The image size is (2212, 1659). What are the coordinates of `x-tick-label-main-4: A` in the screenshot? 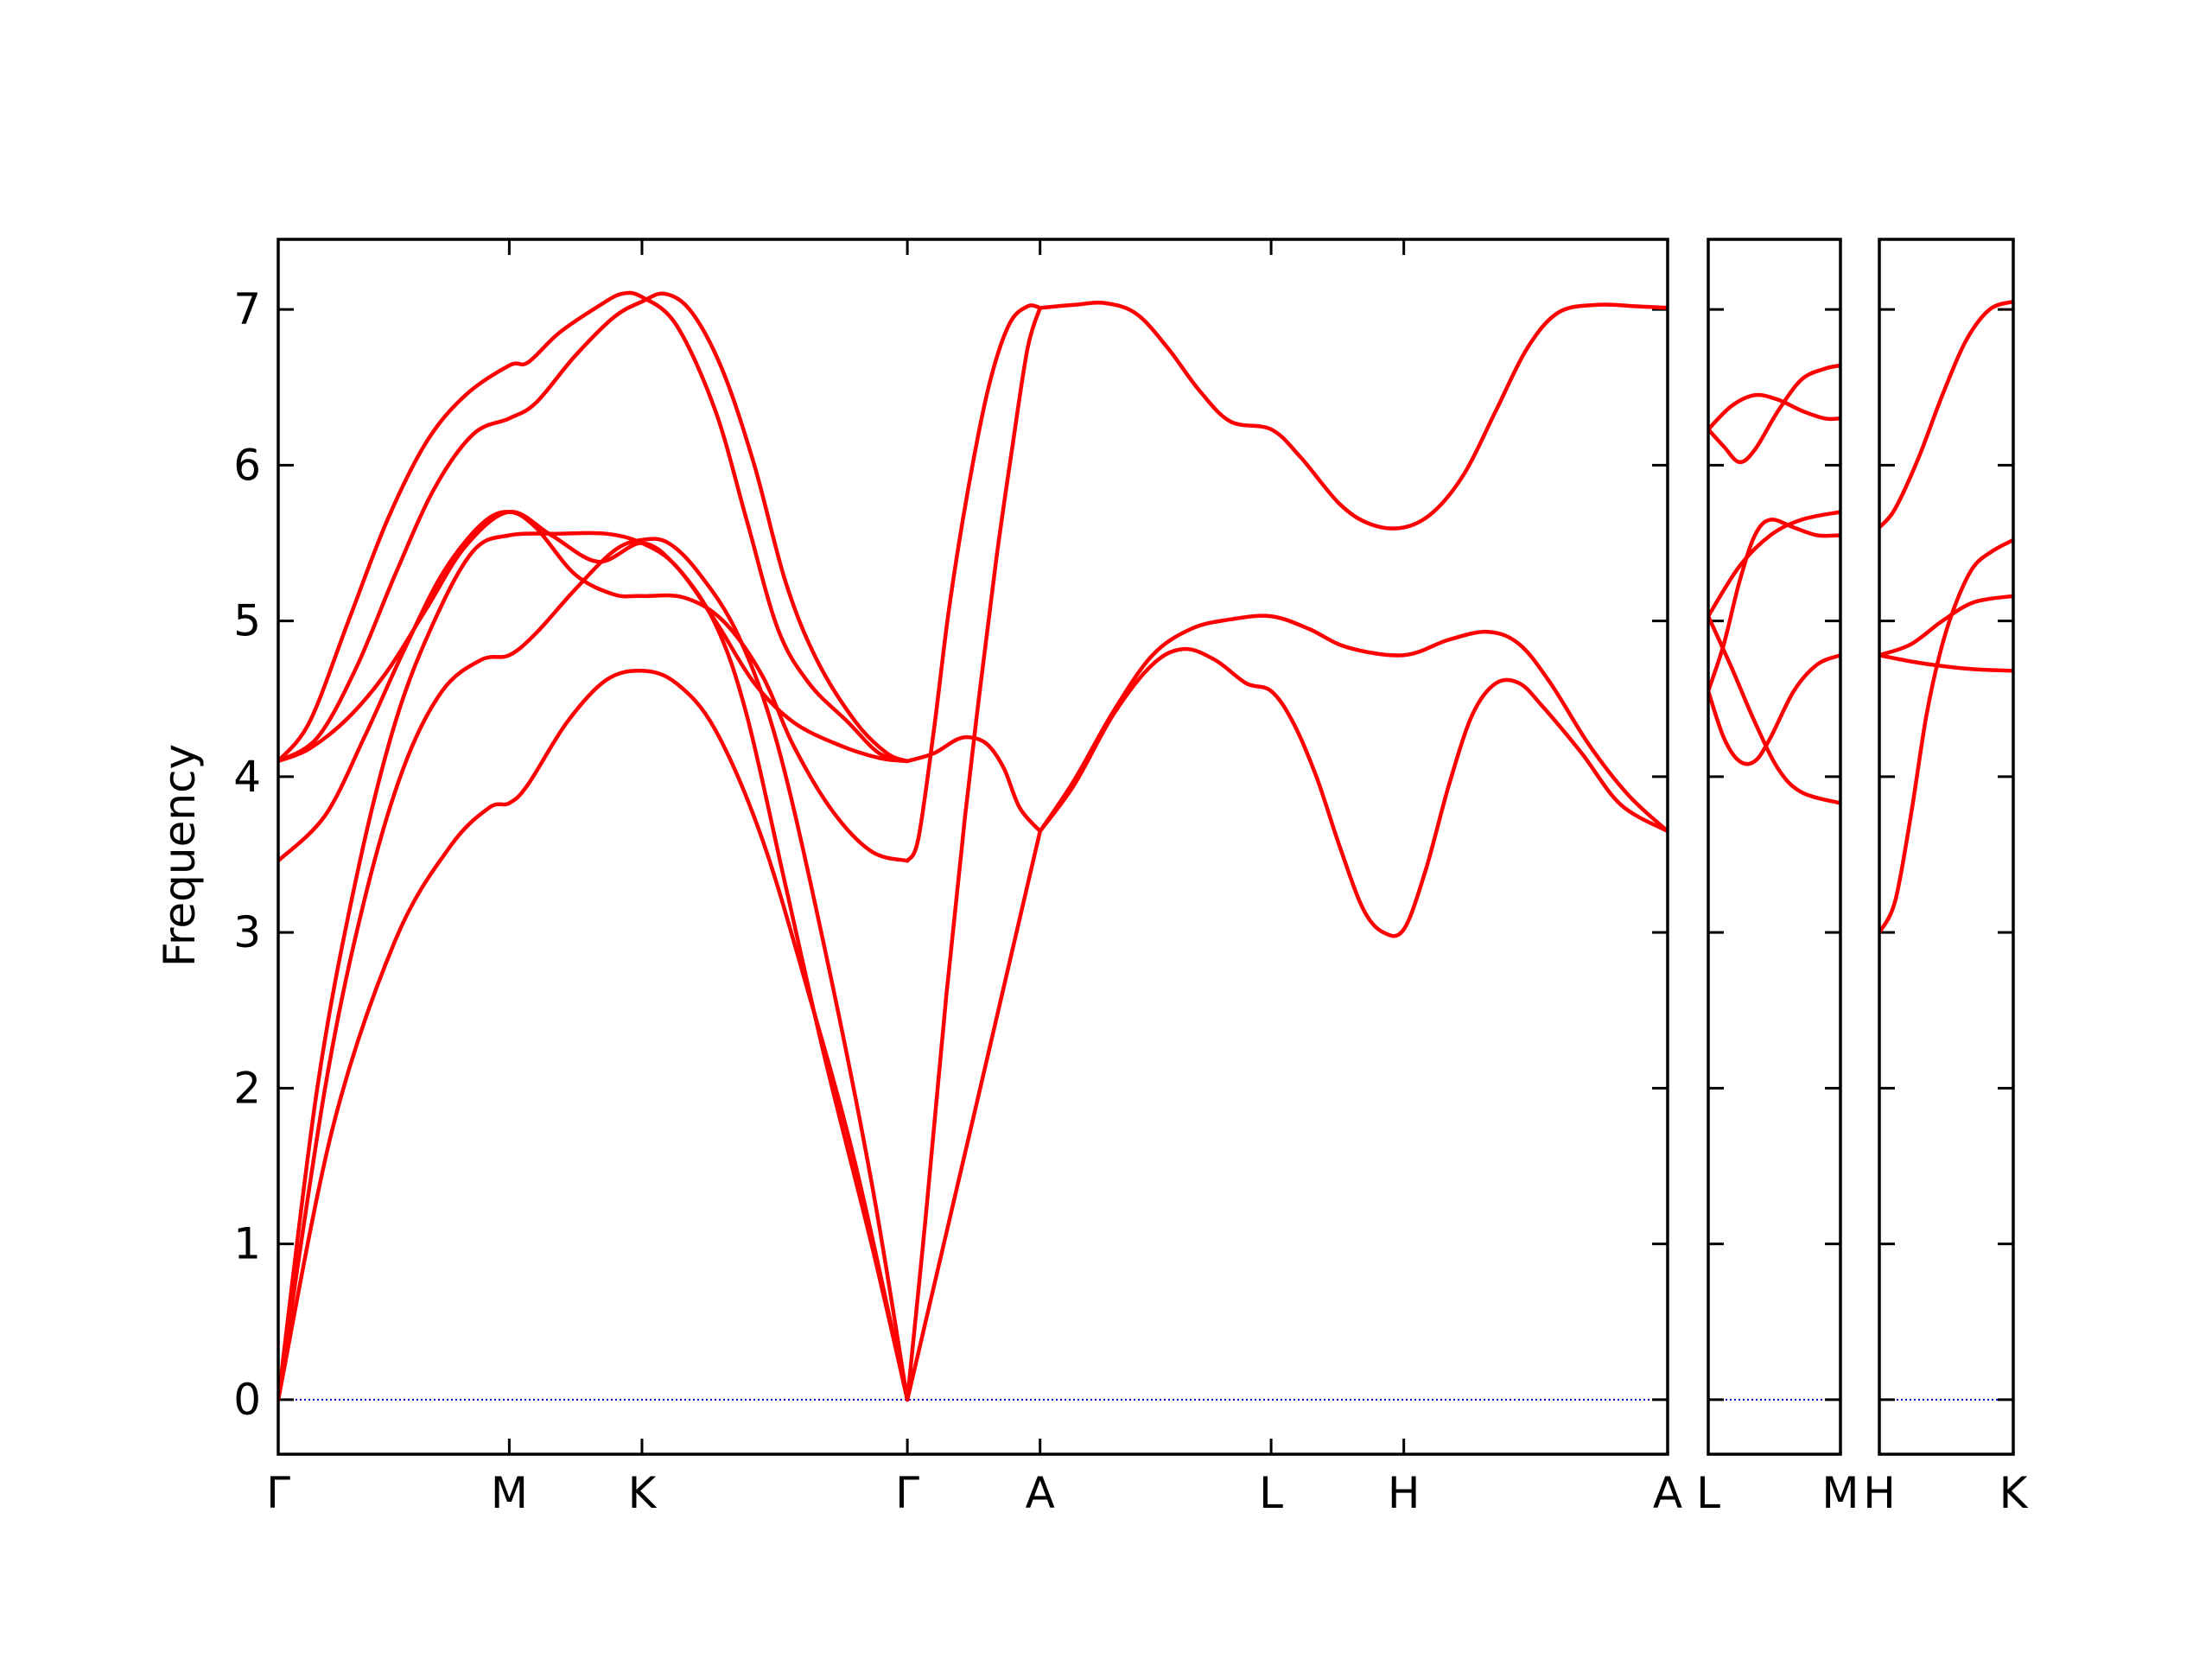 It's located at (1040, 1493).